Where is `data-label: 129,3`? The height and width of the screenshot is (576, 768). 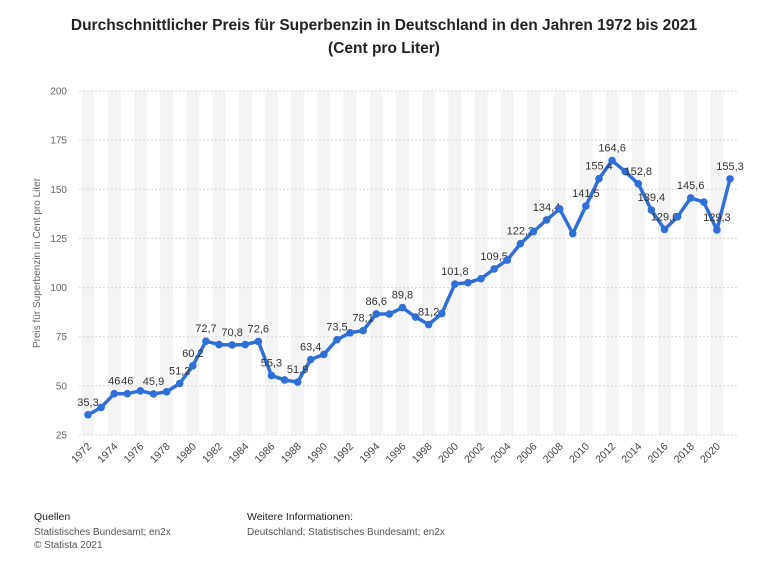
data-label: 129,3 is located at coordinates (717, 218).